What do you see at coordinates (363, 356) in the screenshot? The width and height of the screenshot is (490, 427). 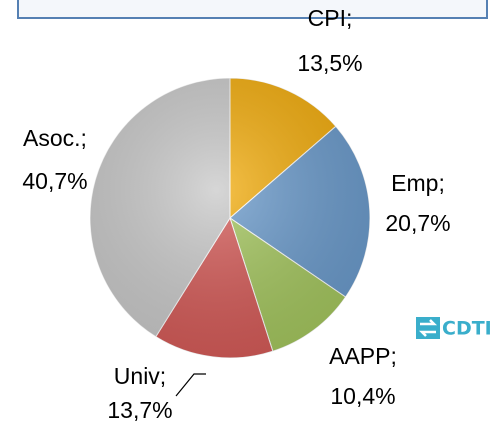 I see `slice-label: AAPP;` at bounding box center [363, 356].